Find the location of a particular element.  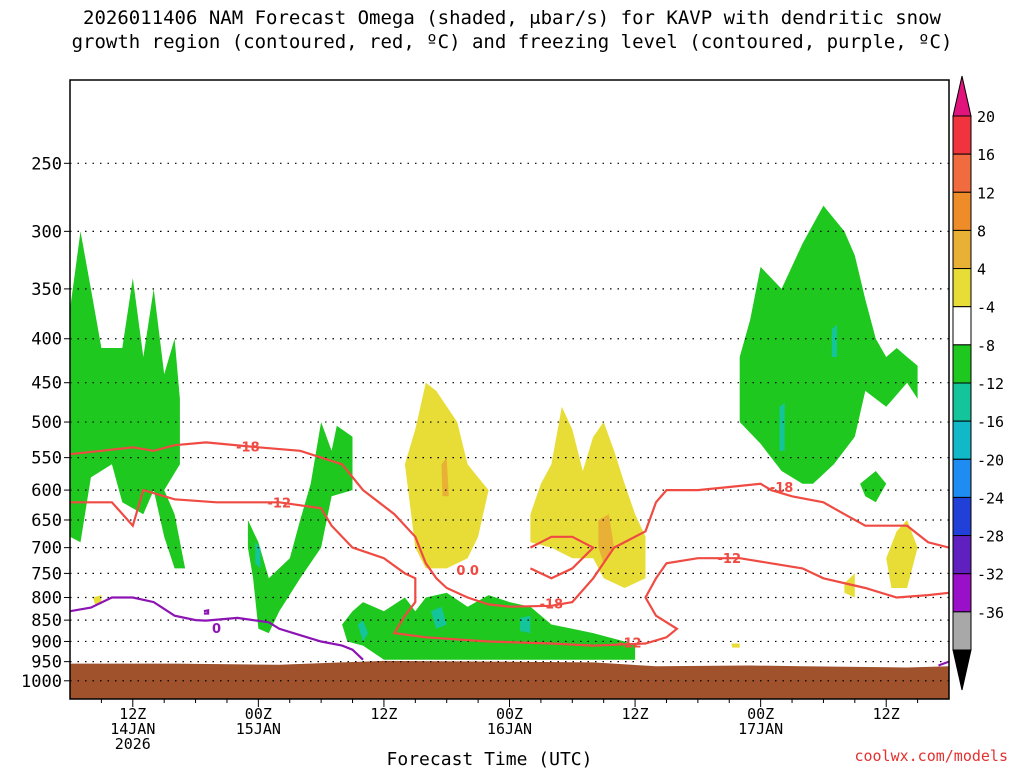

colorbar-label: 4 is located at coordinates (981, 270).